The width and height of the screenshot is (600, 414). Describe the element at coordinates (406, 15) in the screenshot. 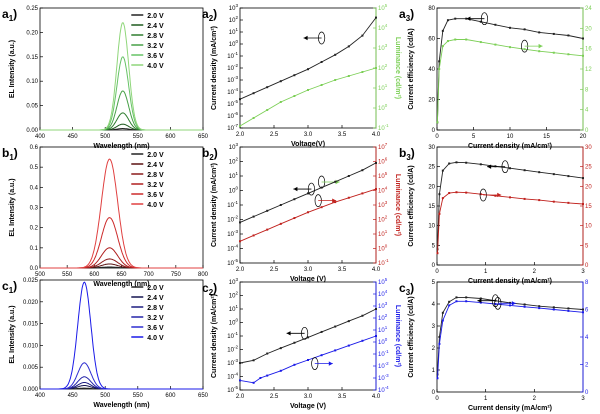

I see `panel-label-a3: a3)` at that location.